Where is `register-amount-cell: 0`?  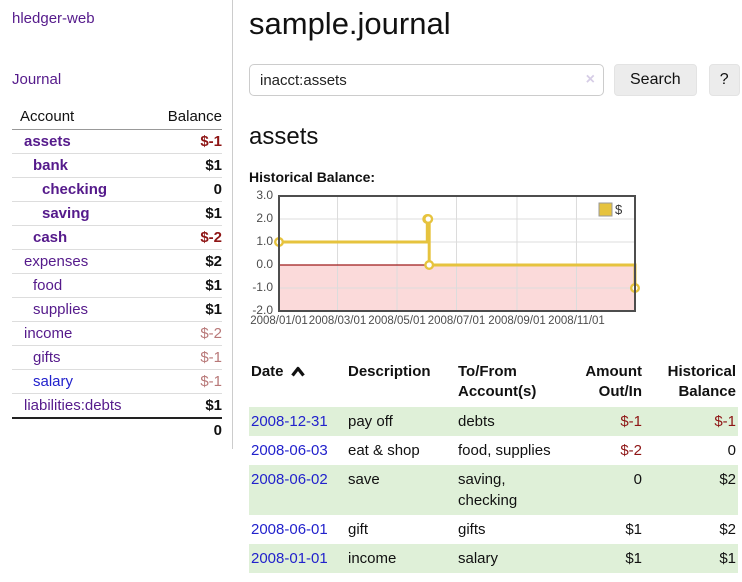 register-amount-cell: 0 is located at coordinates (637, 479).